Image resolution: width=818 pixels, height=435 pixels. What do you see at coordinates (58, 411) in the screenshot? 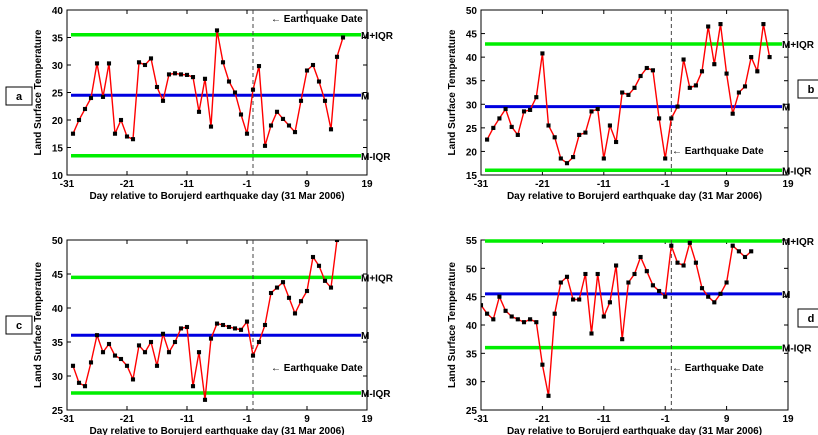
I see `y-tick-label: 25` at bounding box center [58, 411].